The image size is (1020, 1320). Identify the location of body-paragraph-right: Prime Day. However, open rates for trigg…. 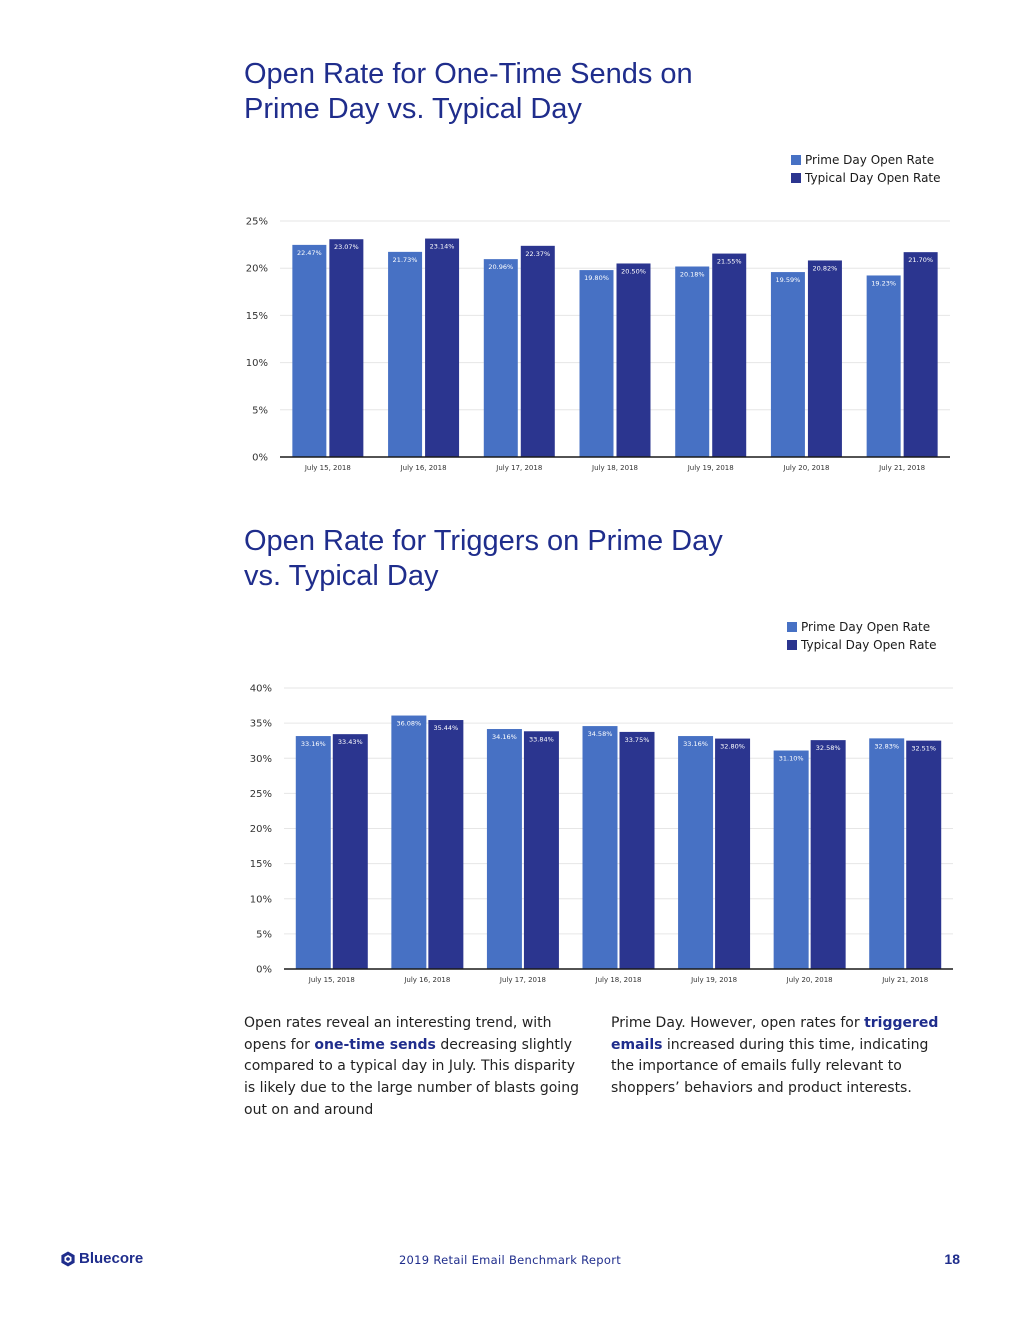
(778, 1056).